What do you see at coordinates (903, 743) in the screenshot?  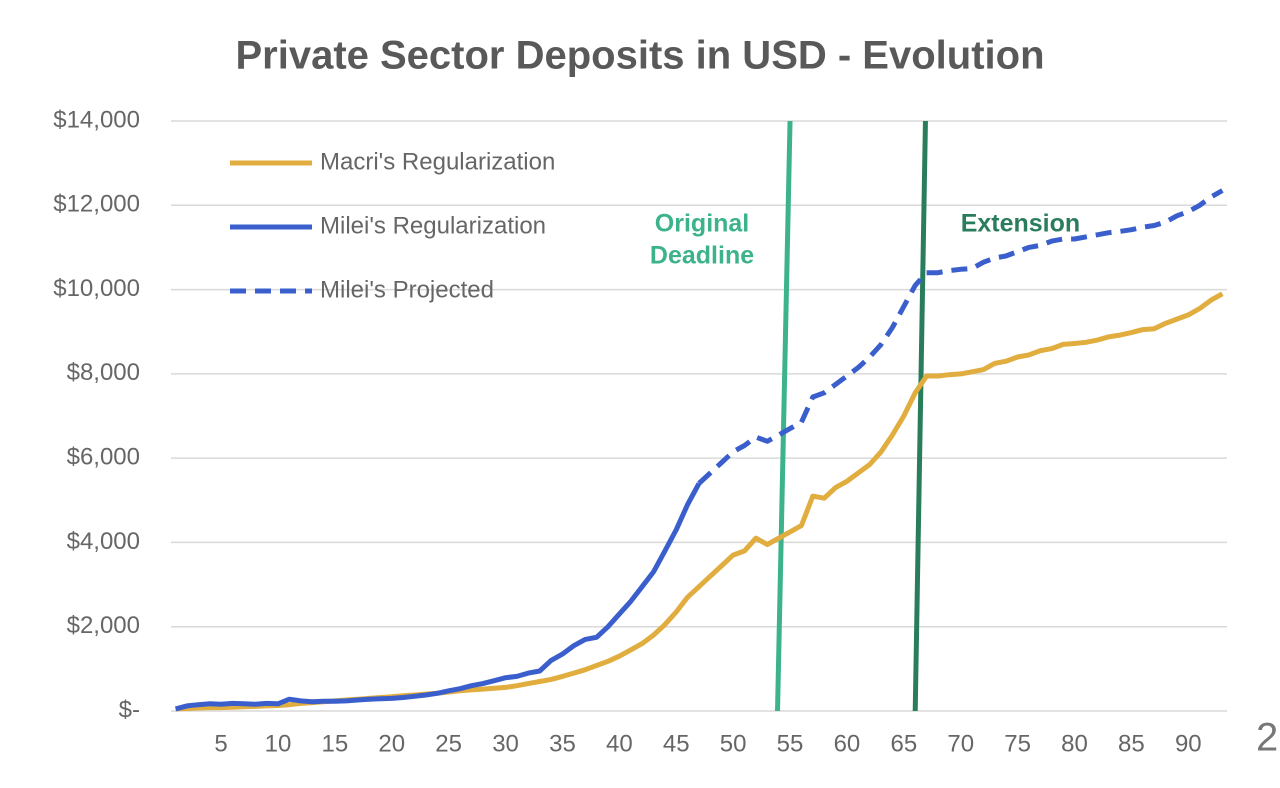 I see `x-tick-label: 65` at bounding box center [903, 743].